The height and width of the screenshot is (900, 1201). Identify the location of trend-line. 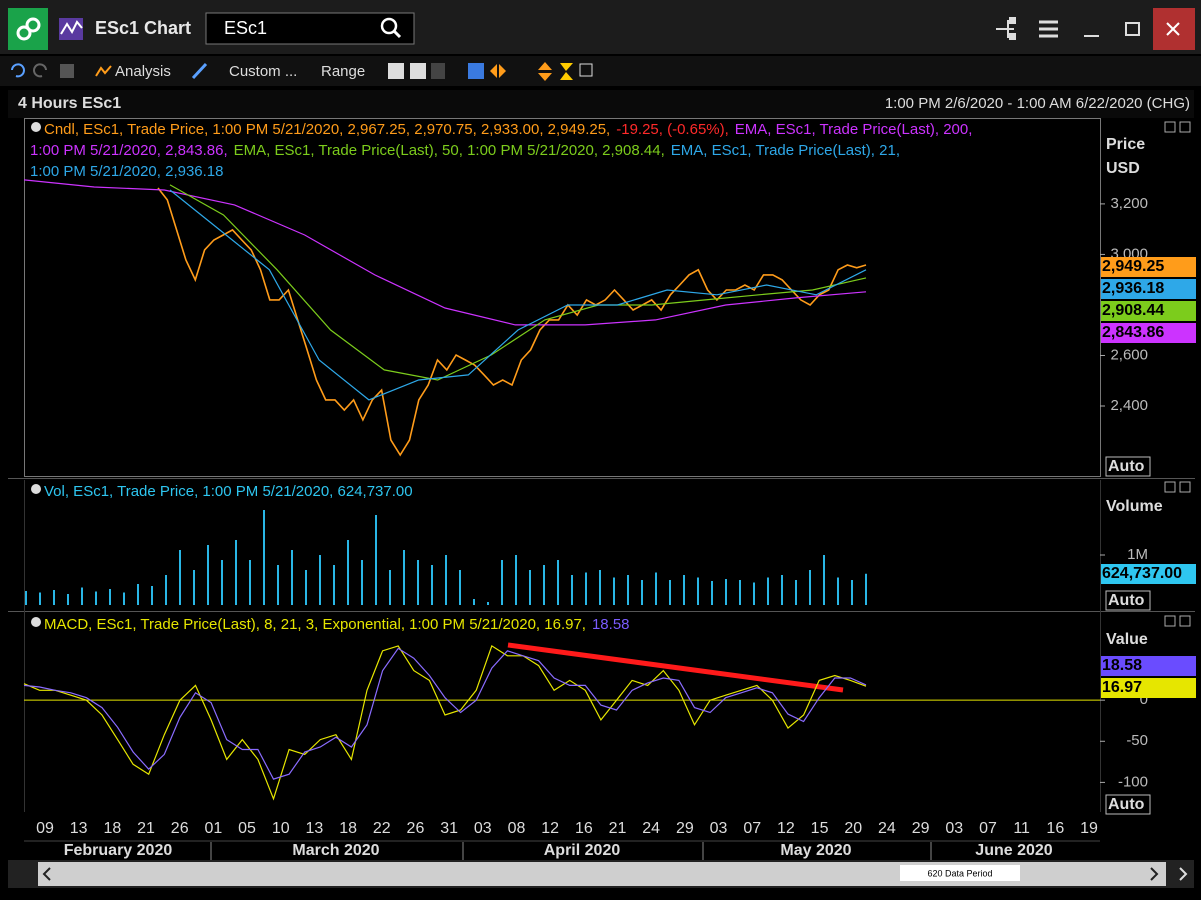
(675, 667).